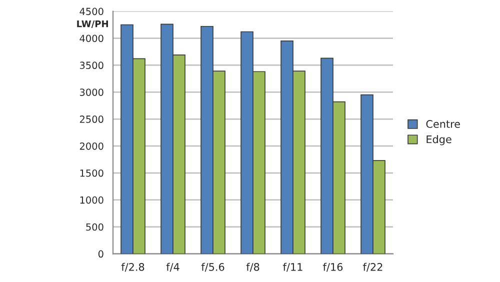 The height and width of the screenshot is (282, 500). What do you see at coordinates (92, 173) in the screenshot?
I see `y-tick-label: 1500` at bounding box center [92, 173].